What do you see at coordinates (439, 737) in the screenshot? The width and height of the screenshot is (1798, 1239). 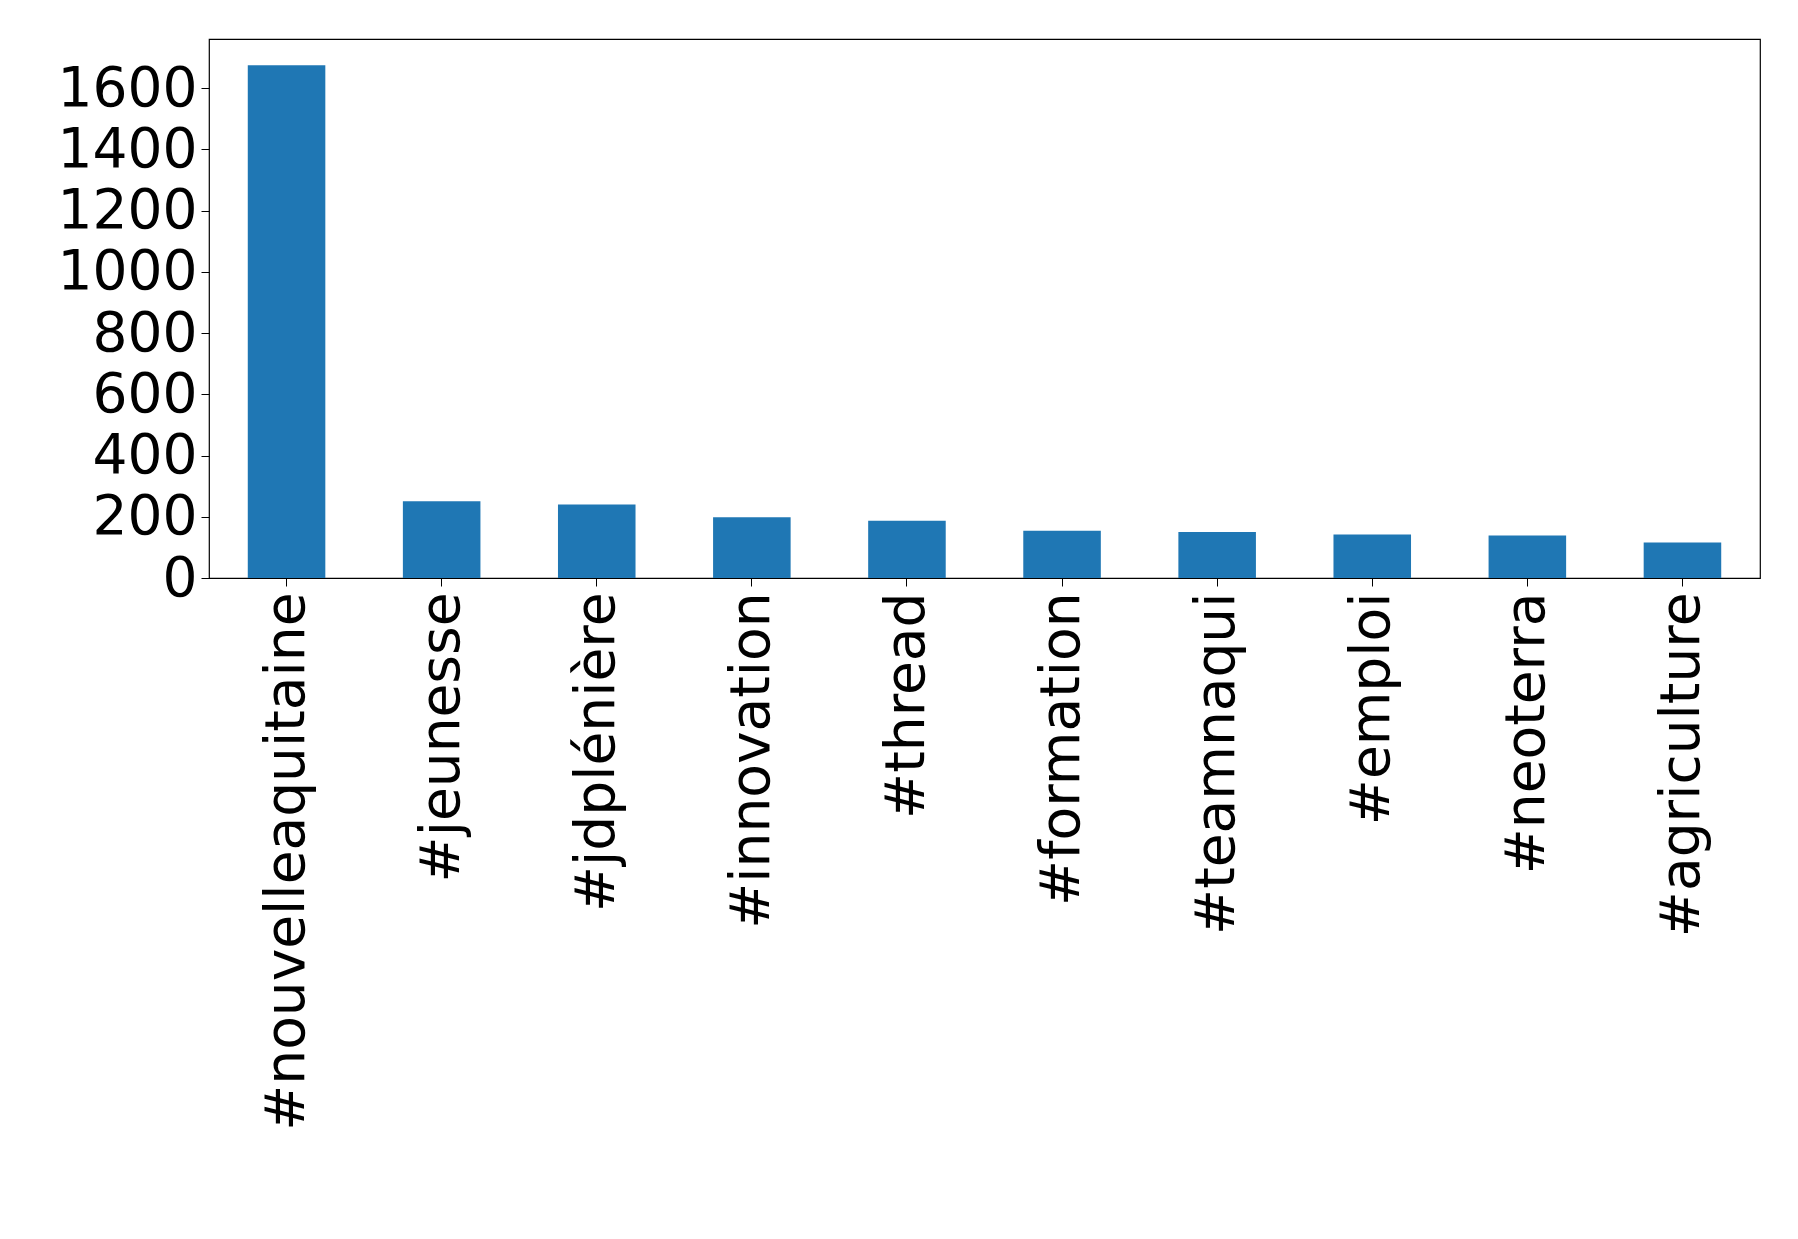 I see `x-tick-label: #jeunesse` at bounding box center [439, 737].